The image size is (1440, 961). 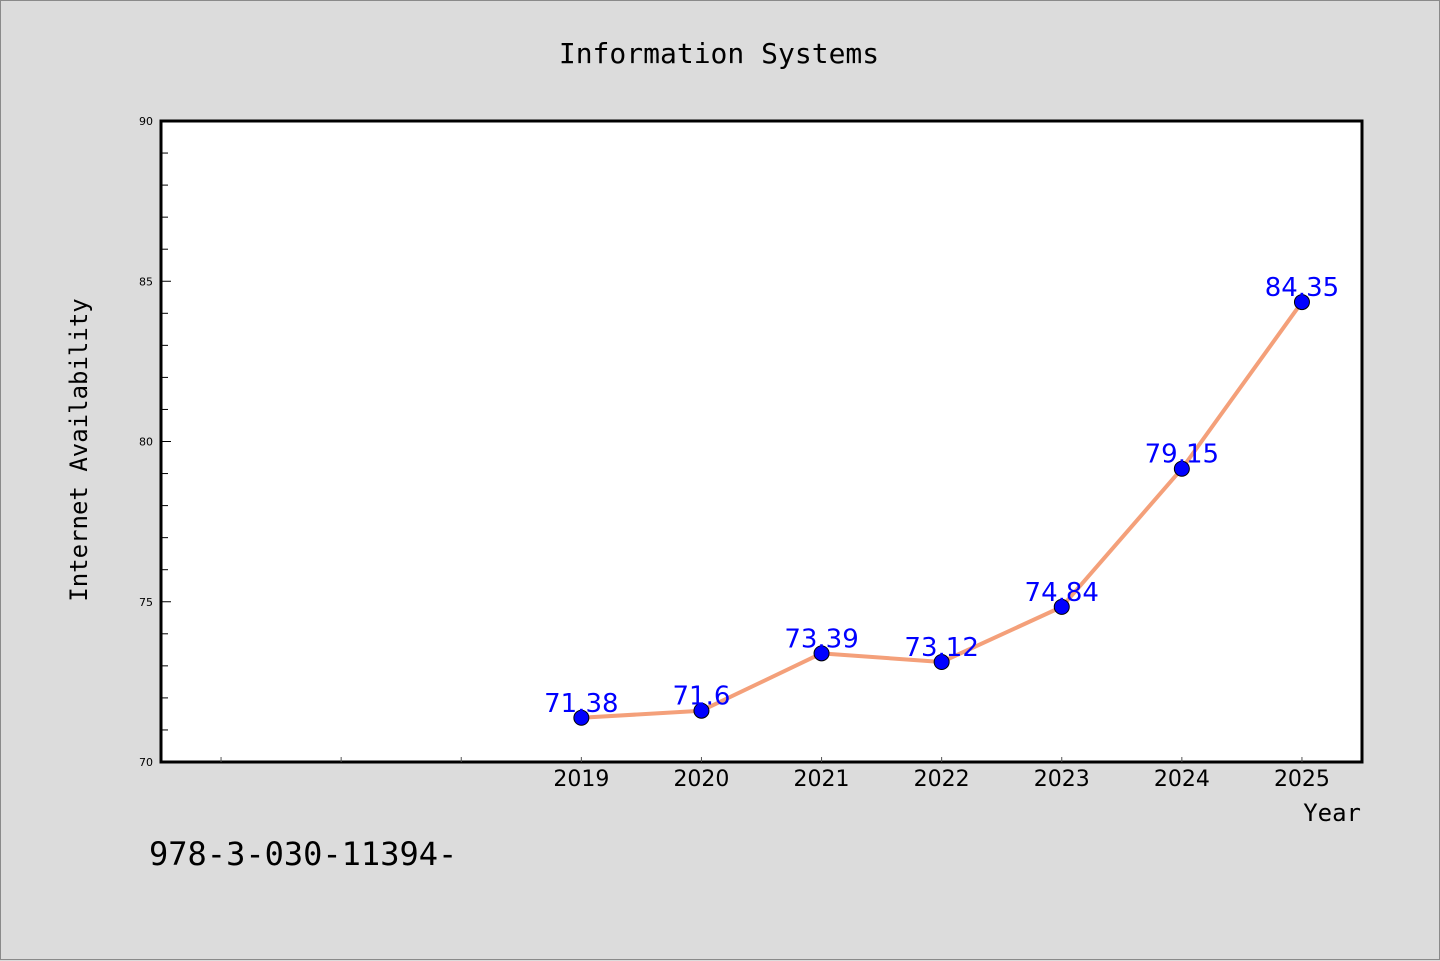 What do you see at coordinates (1302, 288) in the screenshot?
I see `data-label: 84.35` at bounding box center [1302, 288].